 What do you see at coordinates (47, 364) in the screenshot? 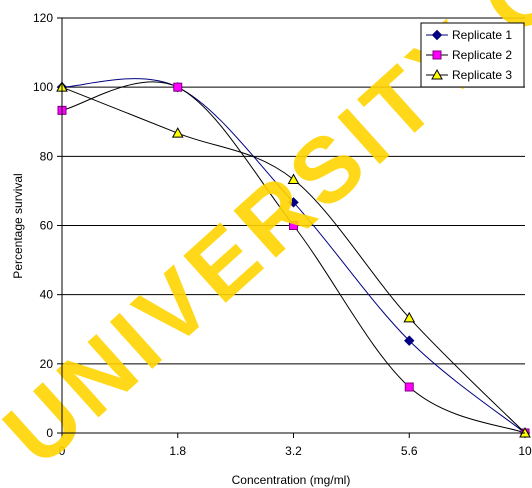
I see `y-tick-label: 20` at bounding box center [47, 364].